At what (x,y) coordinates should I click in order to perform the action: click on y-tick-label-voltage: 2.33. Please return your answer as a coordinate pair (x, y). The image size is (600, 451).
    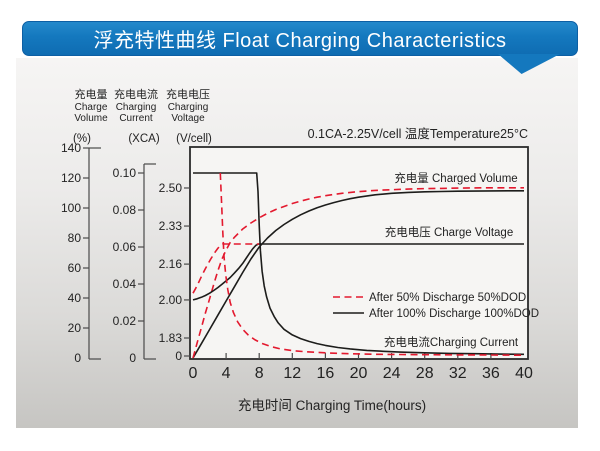
    Looking at the image, I should click on (171, 226).